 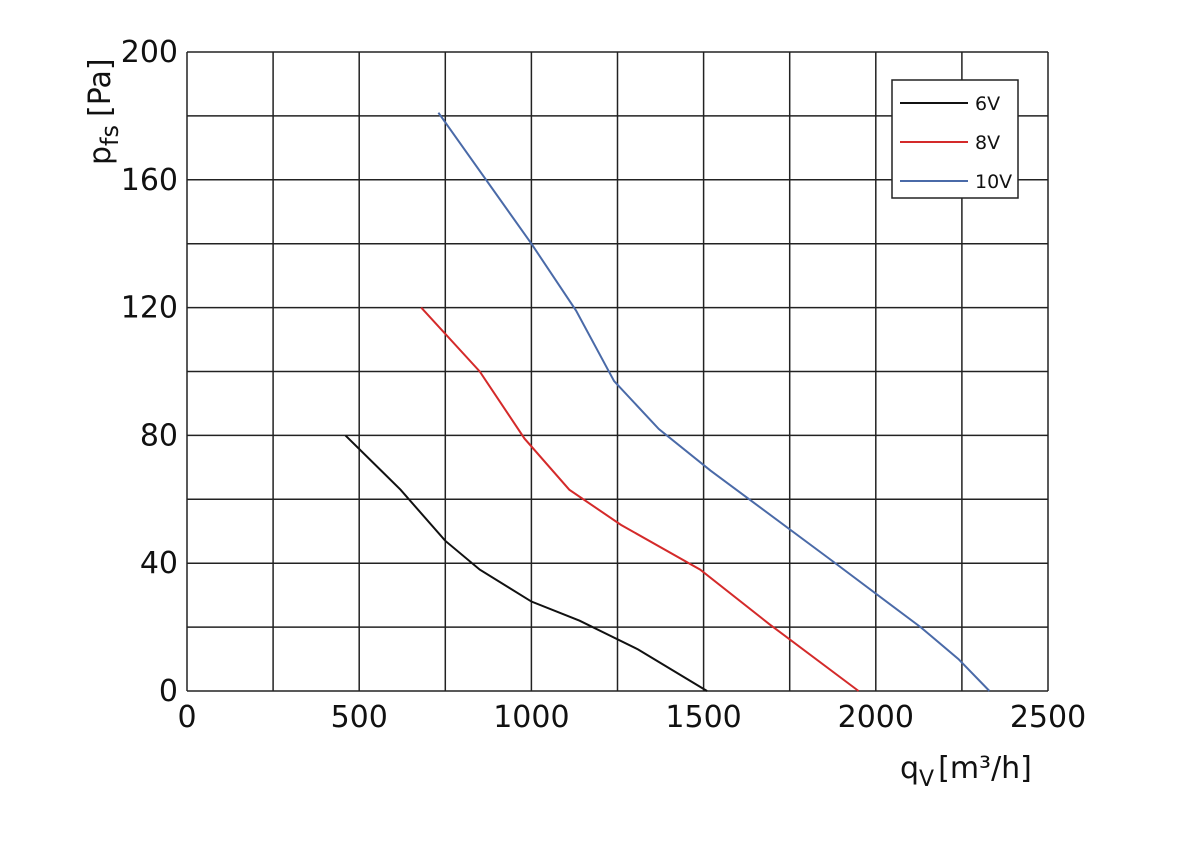 I want to click on legend: 6V 8V 10V, so click(x=955, y=139).